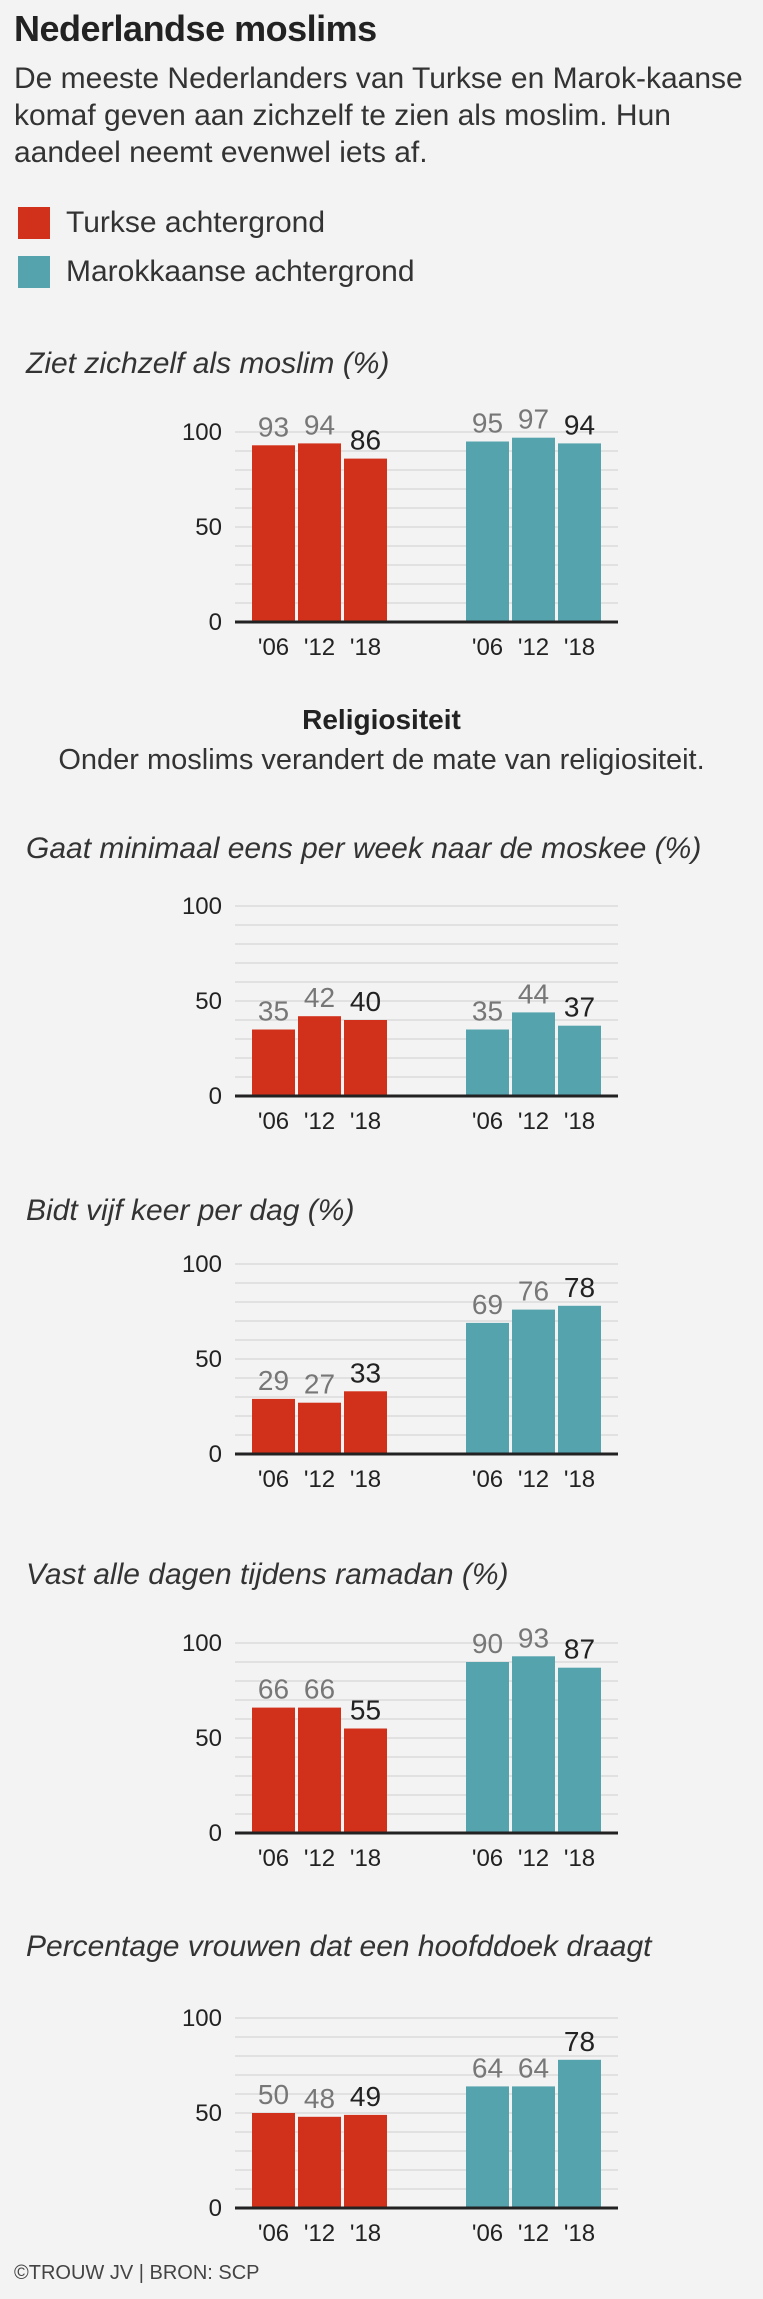  I want to click on data-label: 49, so click(365, 2096).